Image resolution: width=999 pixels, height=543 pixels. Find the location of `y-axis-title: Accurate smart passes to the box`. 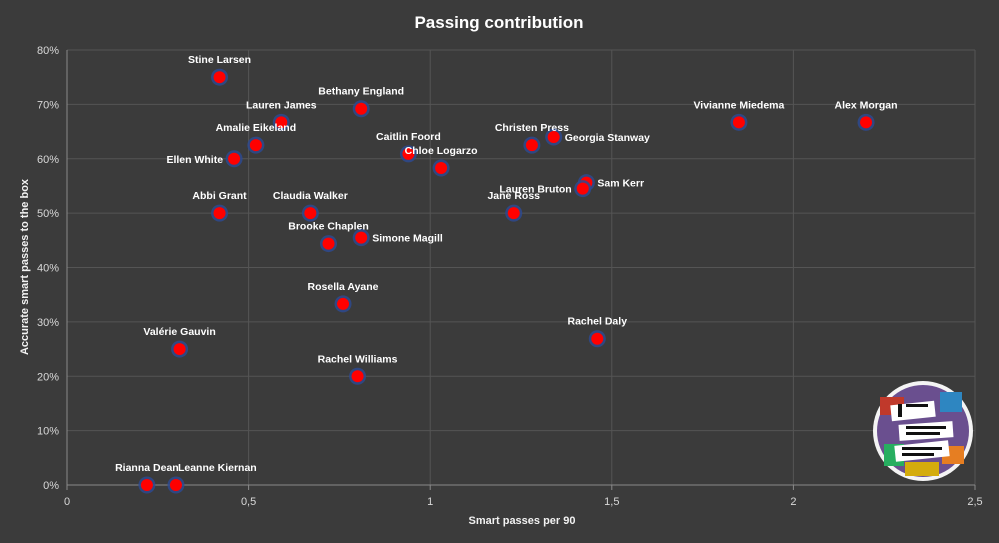

y-axis-title: Accurate smart passes to the box is located at coordinates (25, 266).